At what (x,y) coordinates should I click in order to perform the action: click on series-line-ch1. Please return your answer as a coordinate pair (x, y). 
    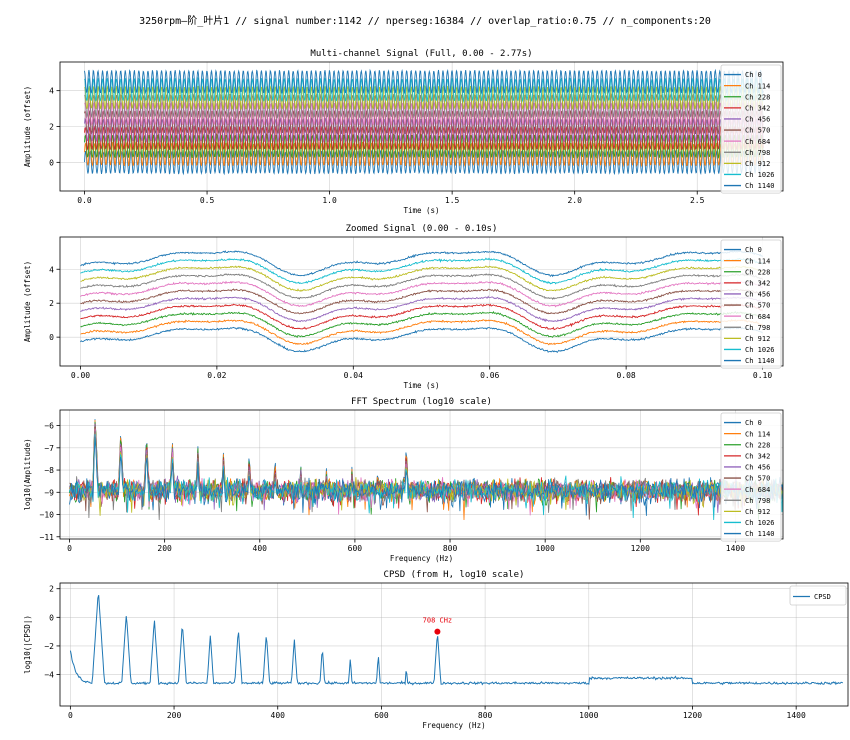
    Looking at the image, I should click on (421, 332).